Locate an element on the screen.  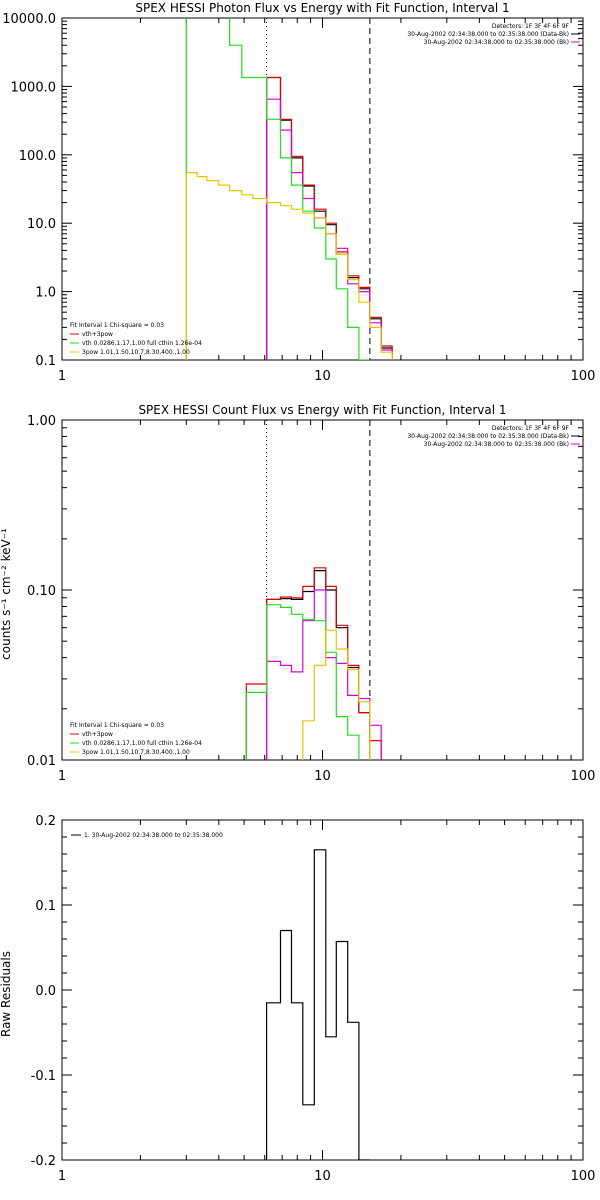
y-tick-label: 1000.0 is located at coordinates (34, 87).